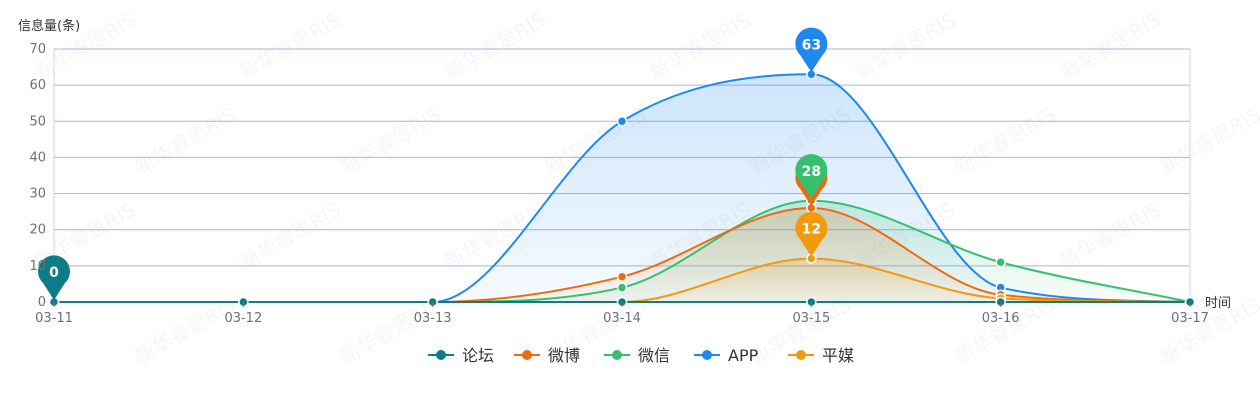 This screenshot has width=1260, height=400. Describe the element at coordinates (49, 26) in the screenshot. I see `y-axis-title: 信息量(条)` at that location.